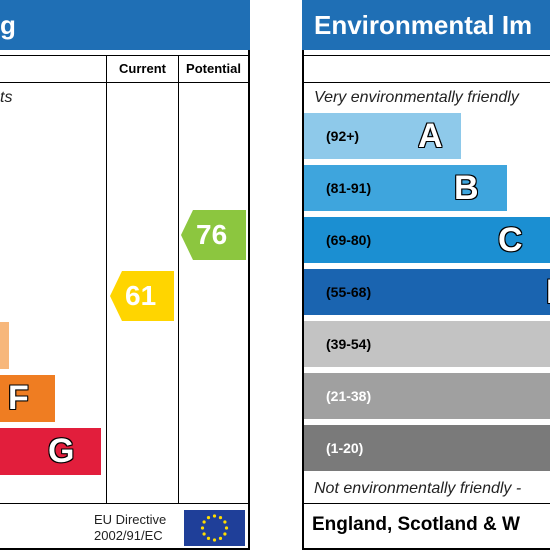  What do you see at coordinates (427, 292) in the screenshot?
I see `right-band-d: (55-68) D` at bounding box center [427, 292].